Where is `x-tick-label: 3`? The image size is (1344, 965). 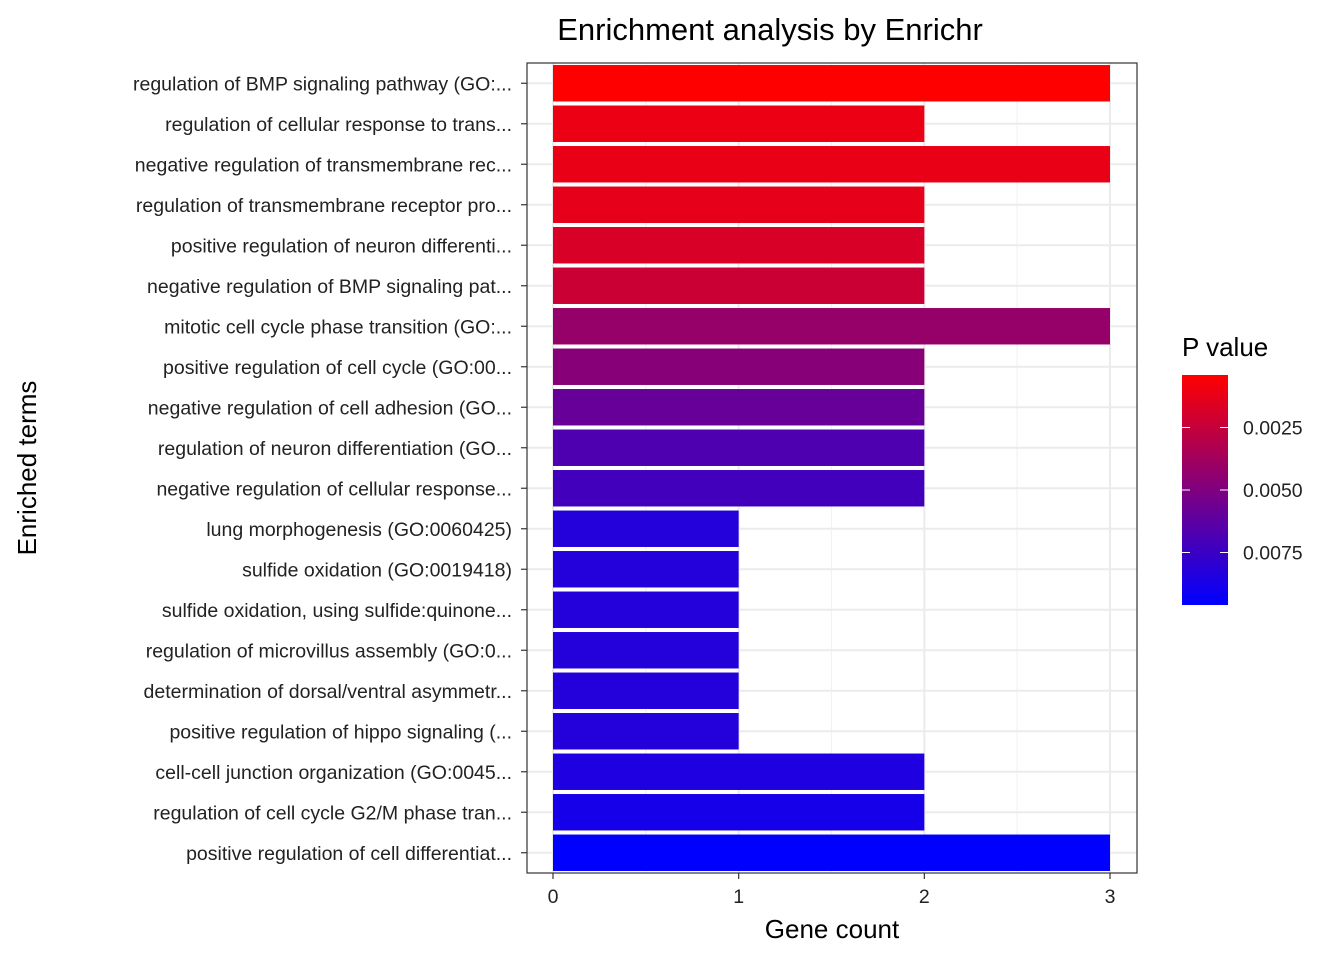 x-tick-label: 3 is located at coordinates (1110, 897).